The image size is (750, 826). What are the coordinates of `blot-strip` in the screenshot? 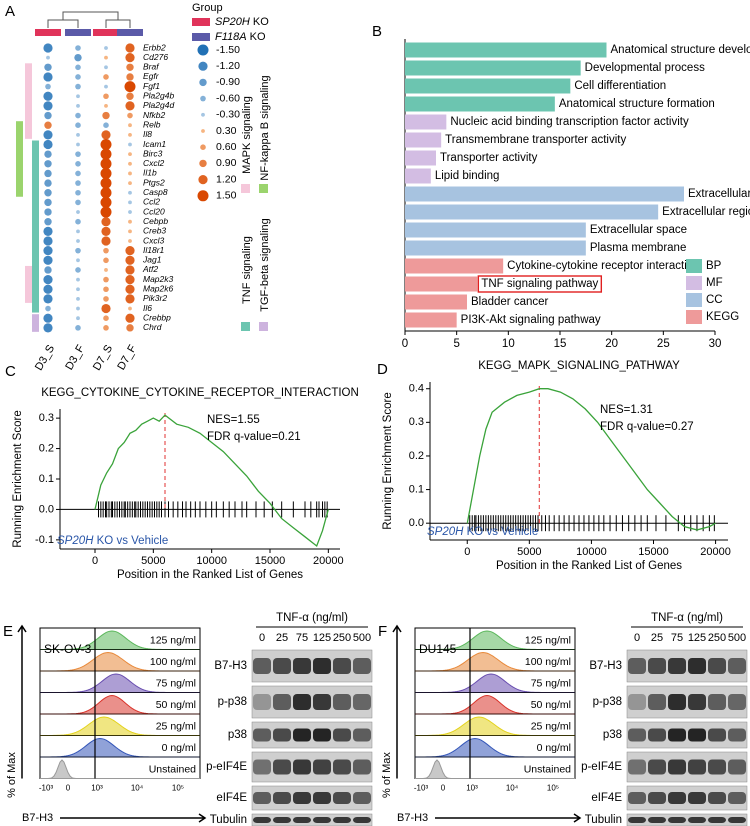 It's located at (312, 702).